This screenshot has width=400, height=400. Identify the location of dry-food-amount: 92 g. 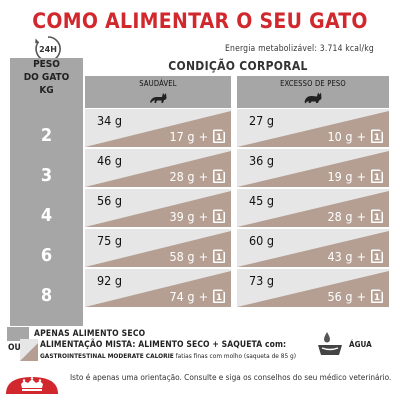
(110, 280).